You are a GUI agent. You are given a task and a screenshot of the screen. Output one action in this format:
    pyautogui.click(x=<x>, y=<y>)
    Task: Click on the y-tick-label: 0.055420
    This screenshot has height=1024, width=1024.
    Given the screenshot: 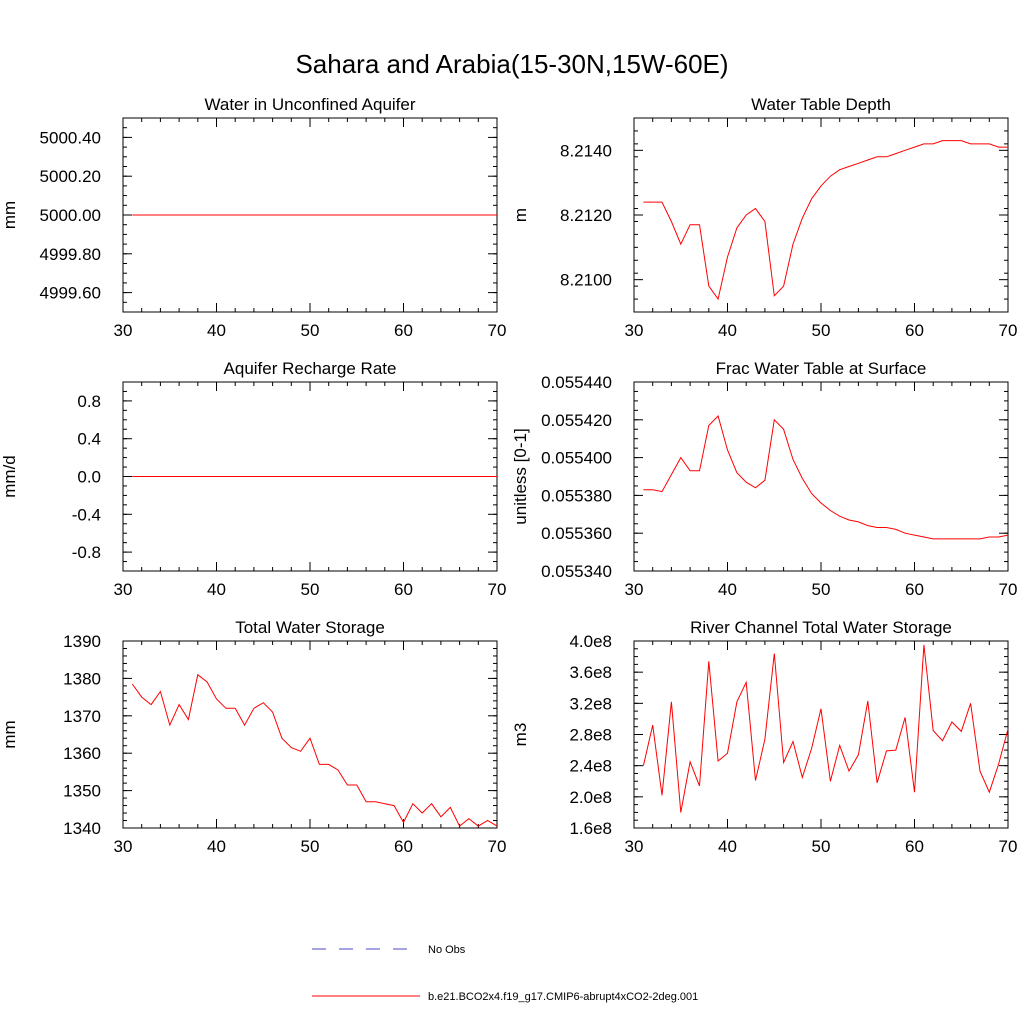 What is the action you would take?
    pyautogui.click(x=576, y=420)
    